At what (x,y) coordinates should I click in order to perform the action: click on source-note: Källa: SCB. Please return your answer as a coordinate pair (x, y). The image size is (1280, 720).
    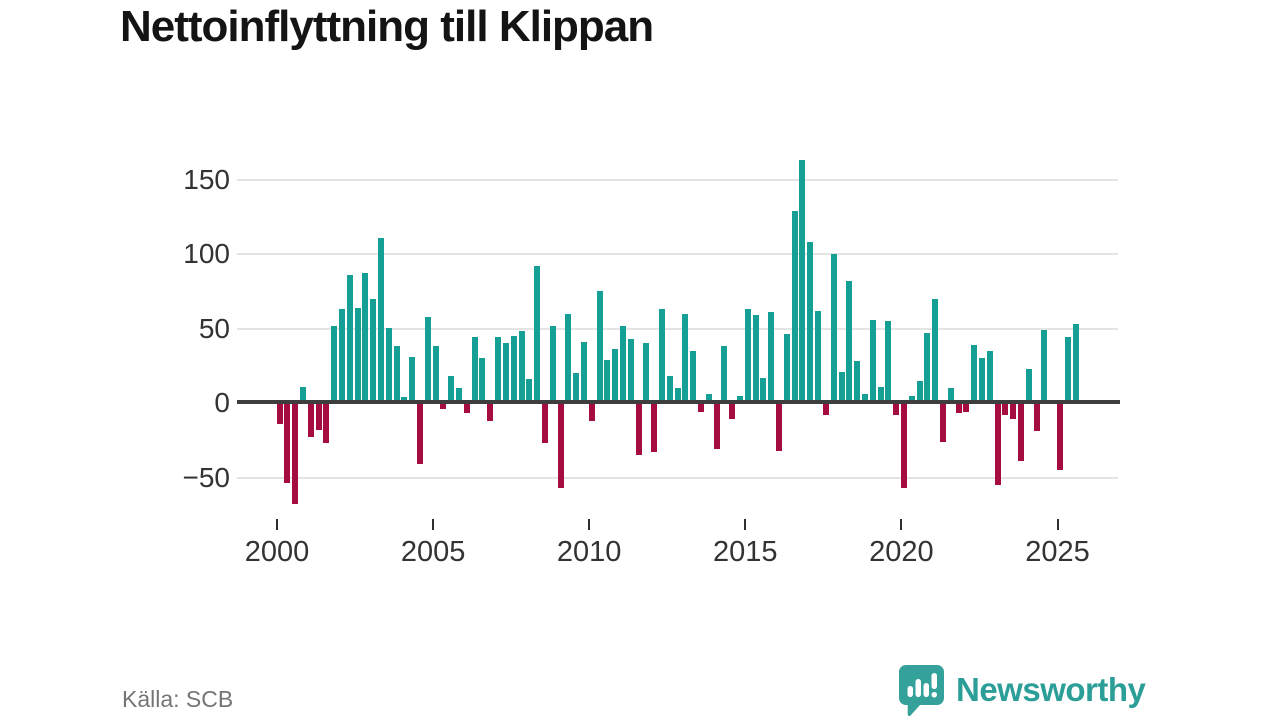
    Looking at the image, I should click on (178, 699).